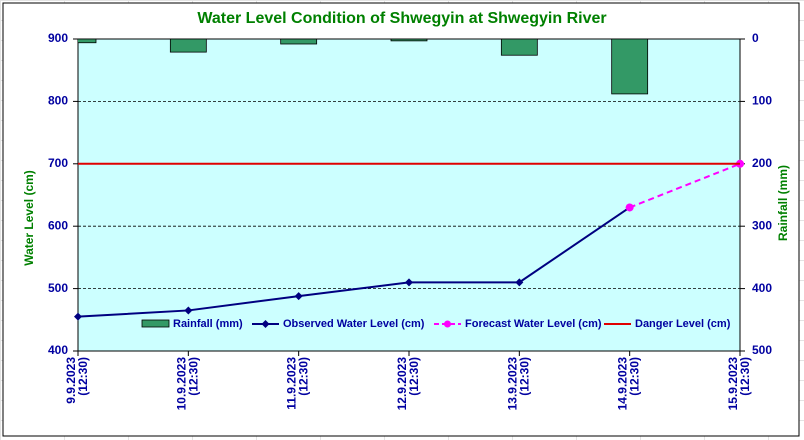 The height and width of the screenshot is (440, 804). I want to click on y2-tick-label: 100, so click(762, 101).